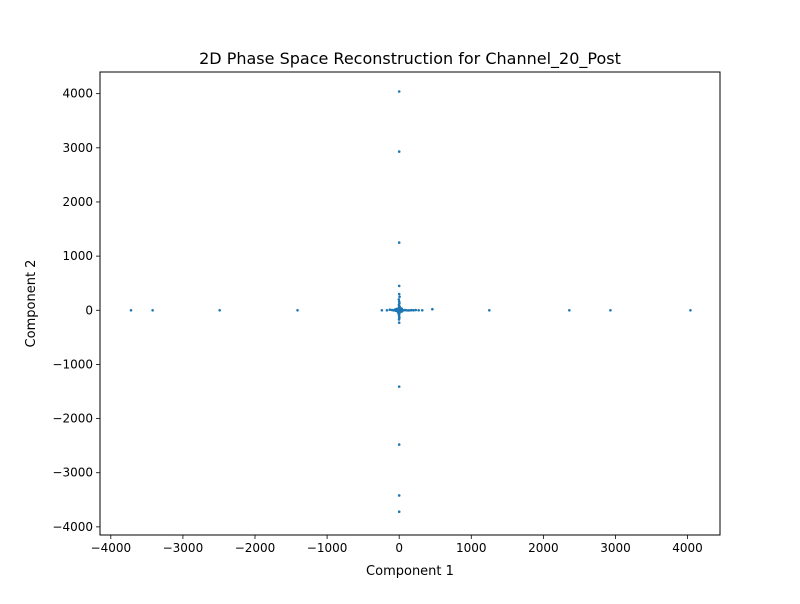 The image size is (800, 604). What do you see at coordinates (72, 419) in the screenshot?
I see `y-tick-label: −2000` at bounding box center [72, 419].